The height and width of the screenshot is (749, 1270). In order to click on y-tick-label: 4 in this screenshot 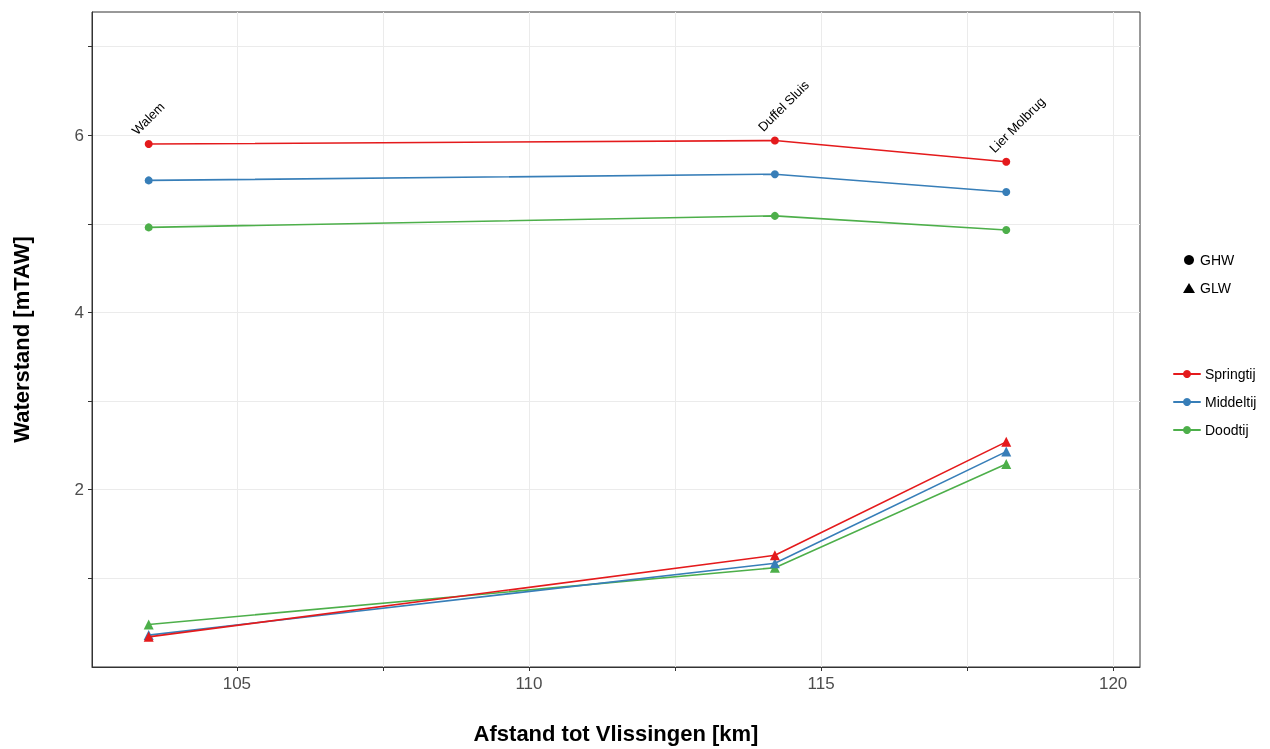, I will do `click(79, 312)`.